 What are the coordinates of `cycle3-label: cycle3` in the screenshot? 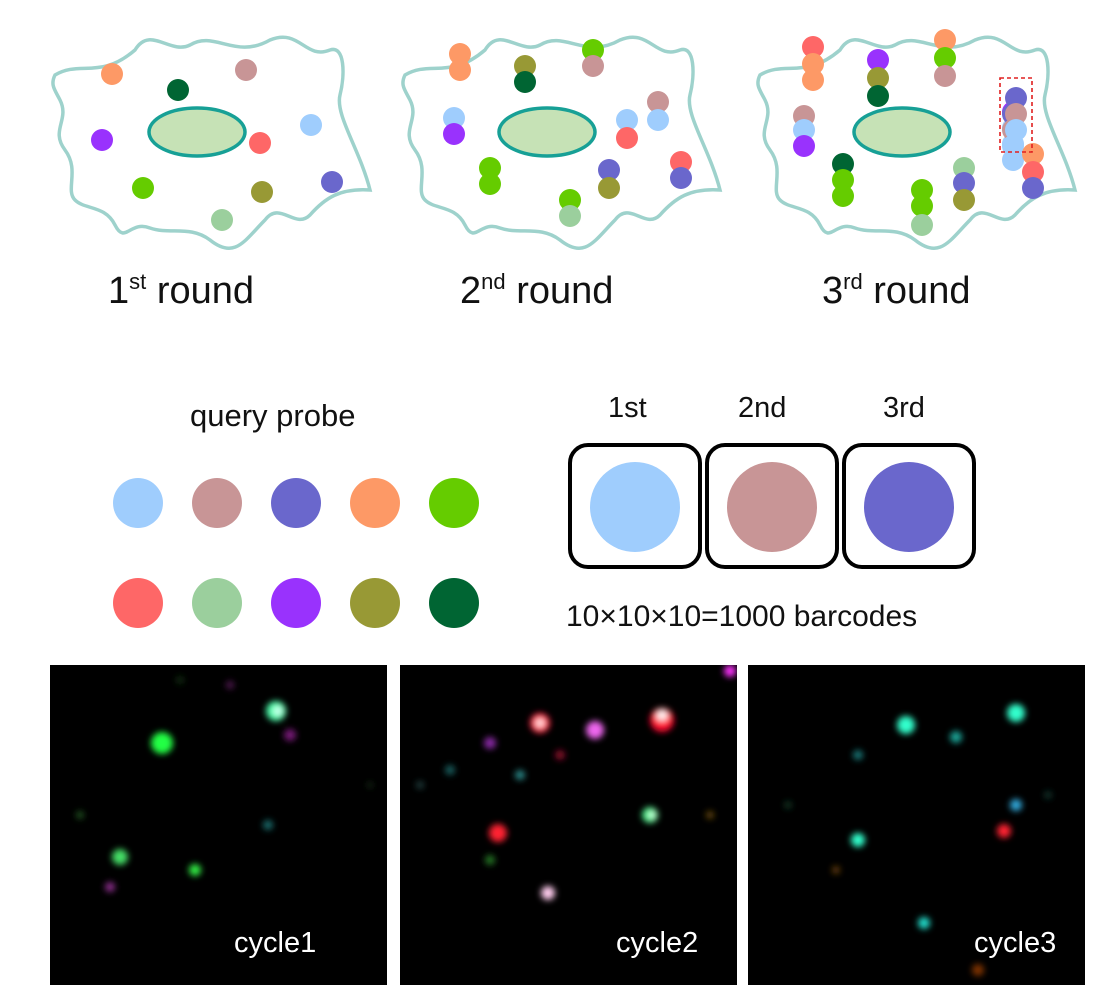 It's located at (1015, 943).